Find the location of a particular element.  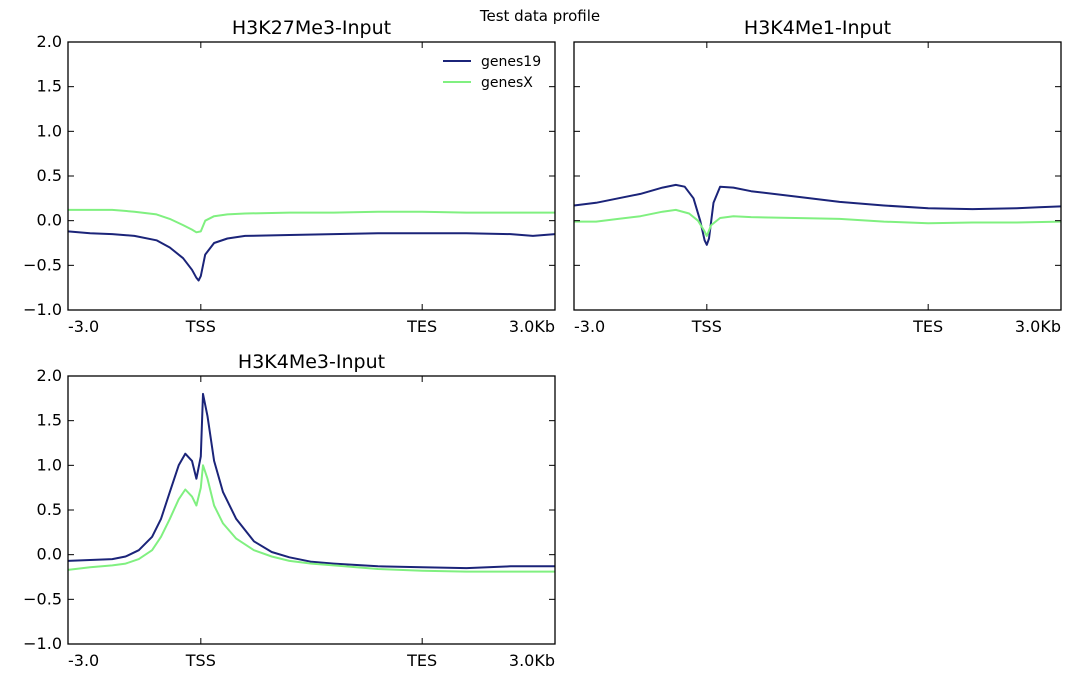

chart-title: H3K4Me1-Input is located at coordinates (817, 28).